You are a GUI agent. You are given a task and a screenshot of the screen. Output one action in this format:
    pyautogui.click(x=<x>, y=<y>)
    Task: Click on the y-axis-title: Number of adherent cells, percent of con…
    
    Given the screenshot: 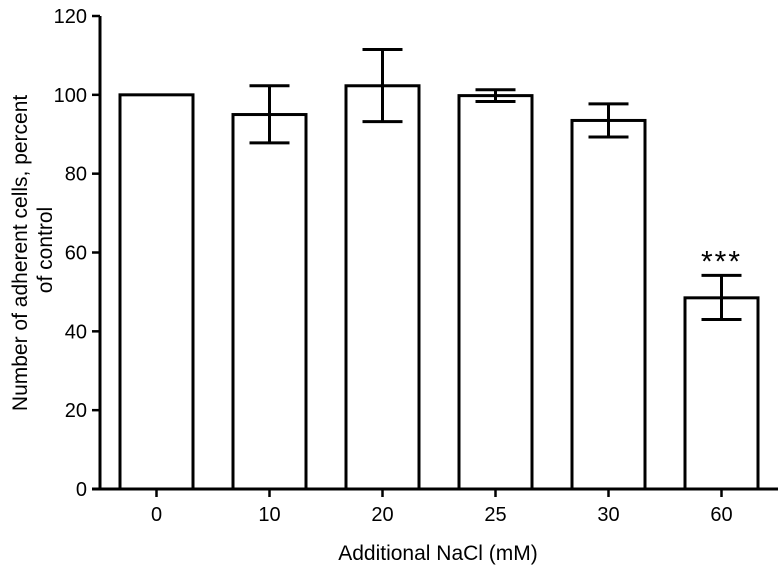 What is the action you would take?
    pyautogui.click(x=33, y=250)
    